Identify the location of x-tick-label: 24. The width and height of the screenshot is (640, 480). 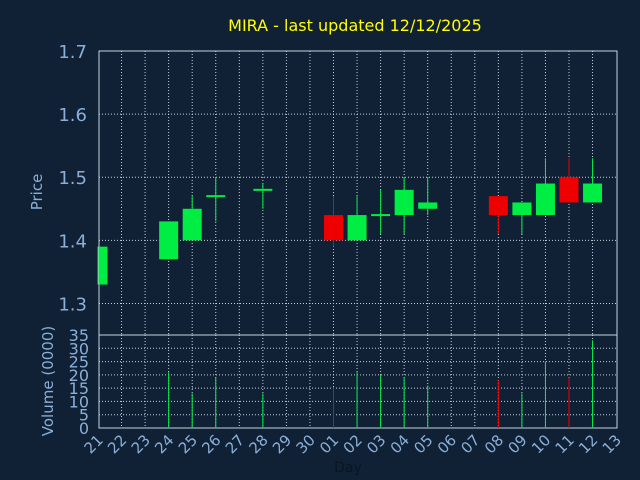
(164, 444).